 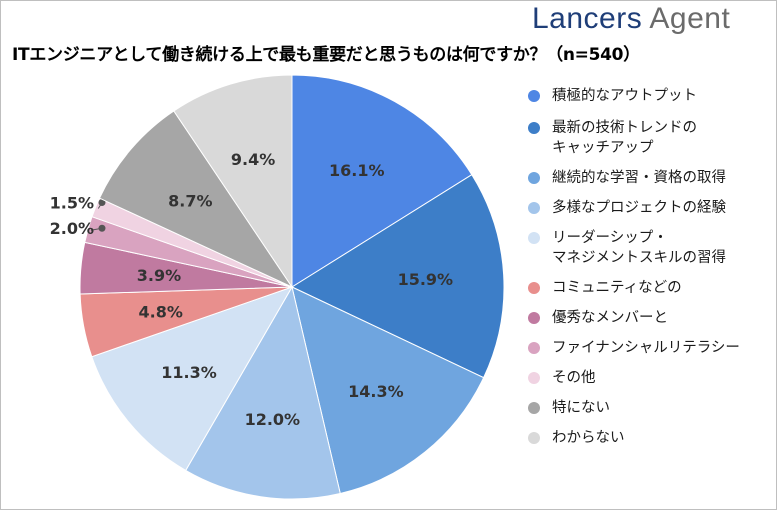 What do you see at coordinates (273, 419) in the screenshot?
I see `slice-value-label: 12.0%` at bounding box center [273, 419].